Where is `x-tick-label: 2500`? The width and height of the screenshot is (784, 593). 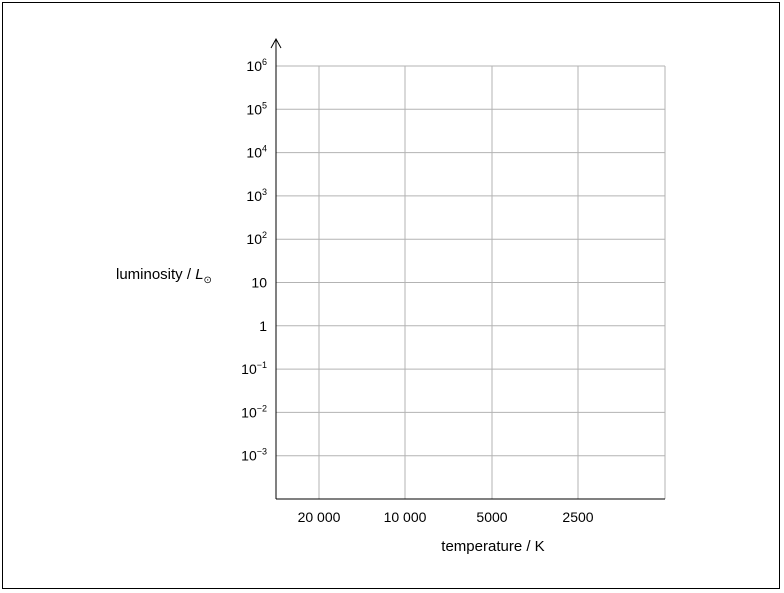 x-tick-label: 2500 is located at coordinates (577, 517).